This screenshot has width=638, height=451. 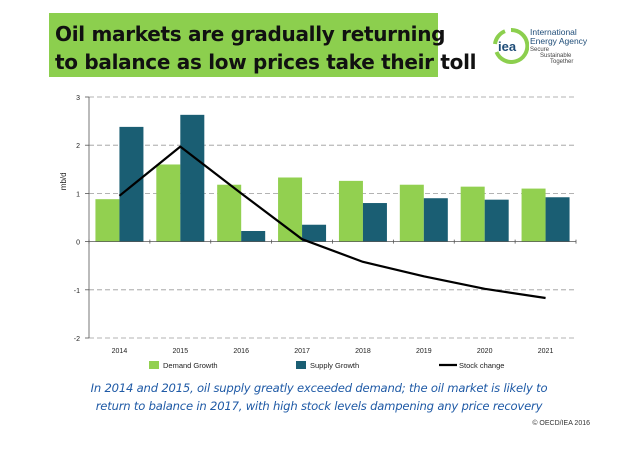 I want to click on x-tick-label: 2016, so click(x=241, y=351).